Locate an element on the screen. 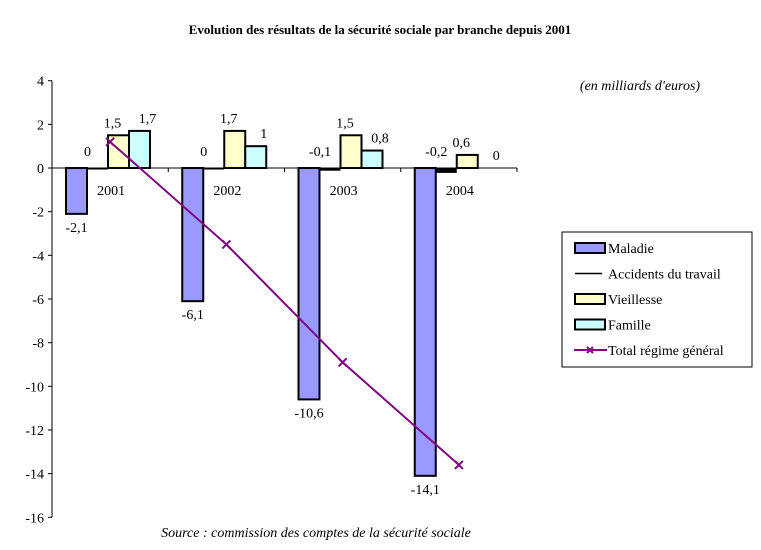 This screenshot has width=761, height=550. legend-swatch-maladie is located at coordinates (590, 248).